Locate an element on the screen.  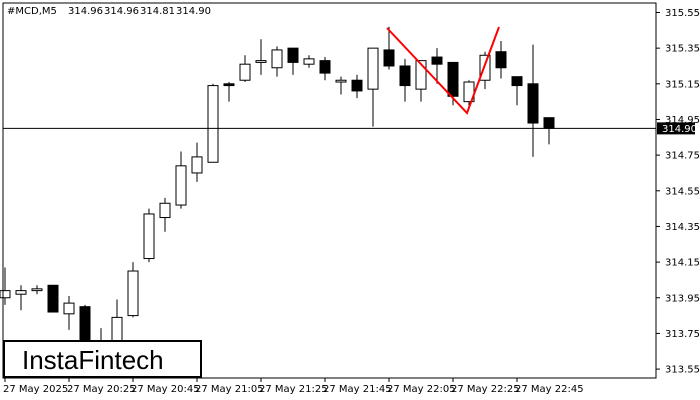
header-open: 314.96 is located at coordinates (85, 11).